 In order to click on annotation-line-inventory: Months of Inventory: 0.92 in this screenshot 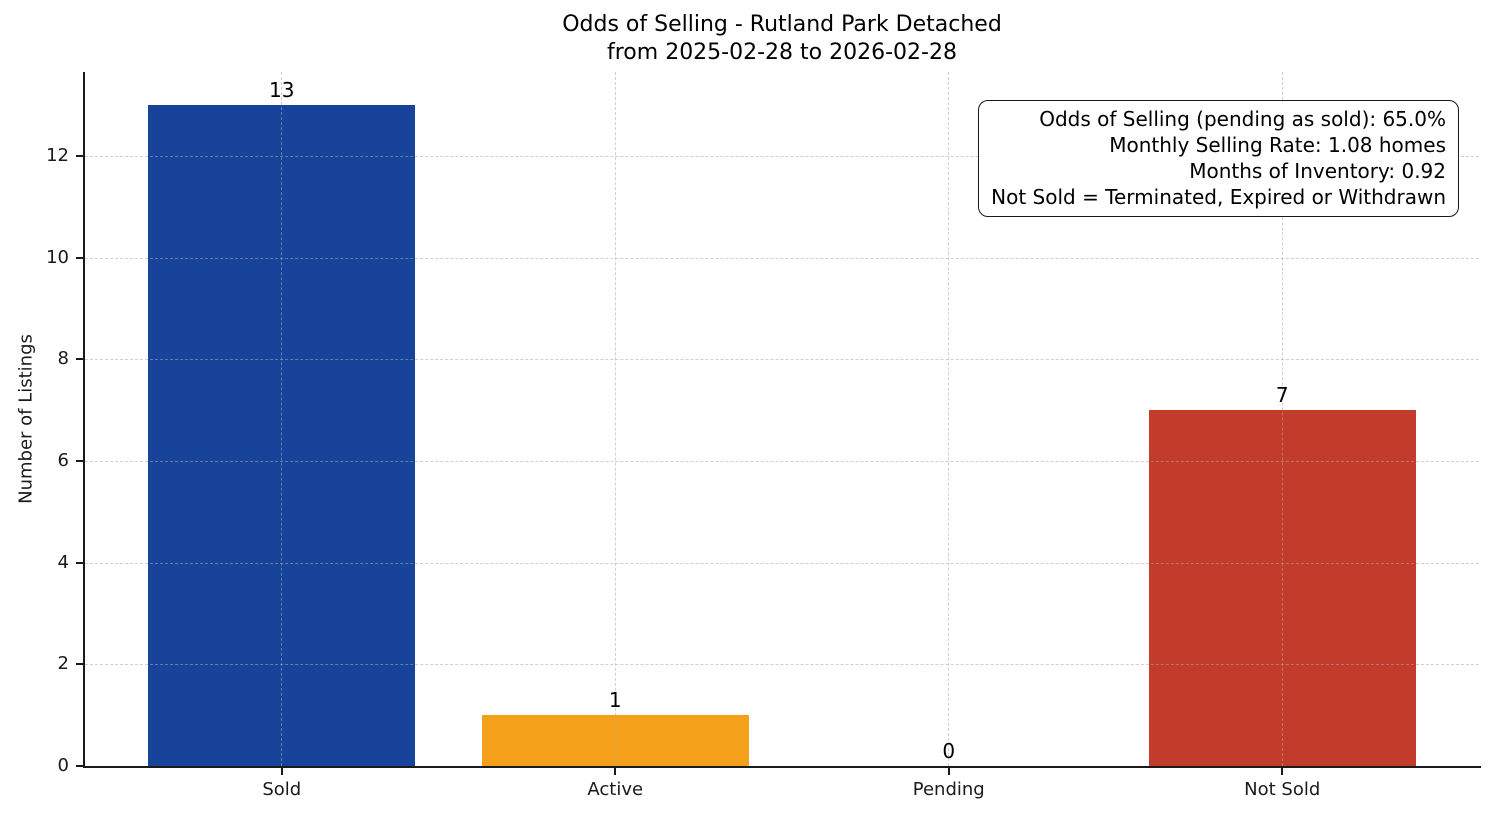, I will do `click(1317, 171)`.